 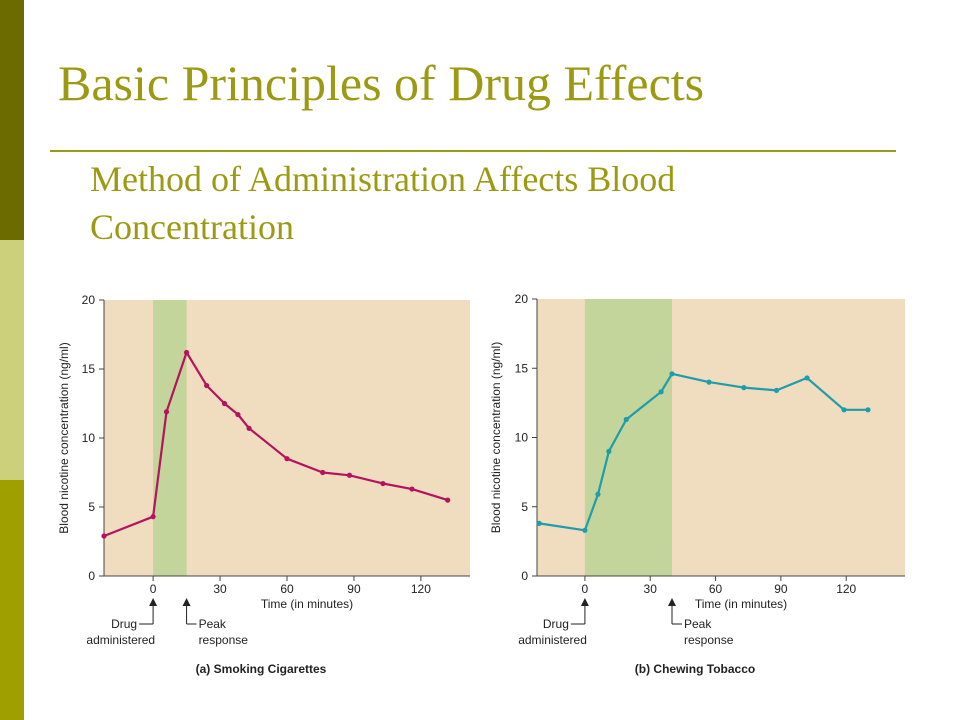 I want to click on slide-title: Basic Principles of Drug Effects, so click(x=381, y=83).